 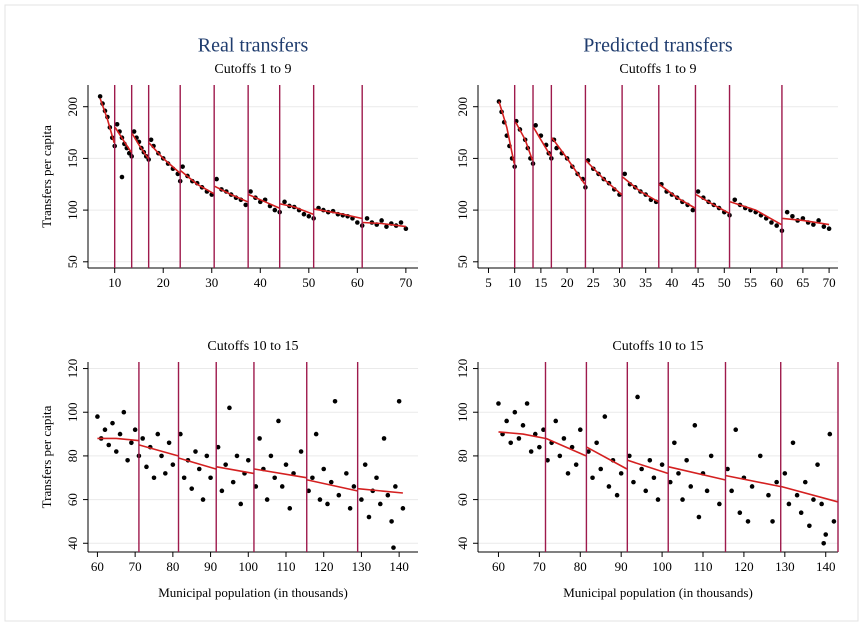 I want to click on y-tick-label: 100, so click(x=72, y=210).